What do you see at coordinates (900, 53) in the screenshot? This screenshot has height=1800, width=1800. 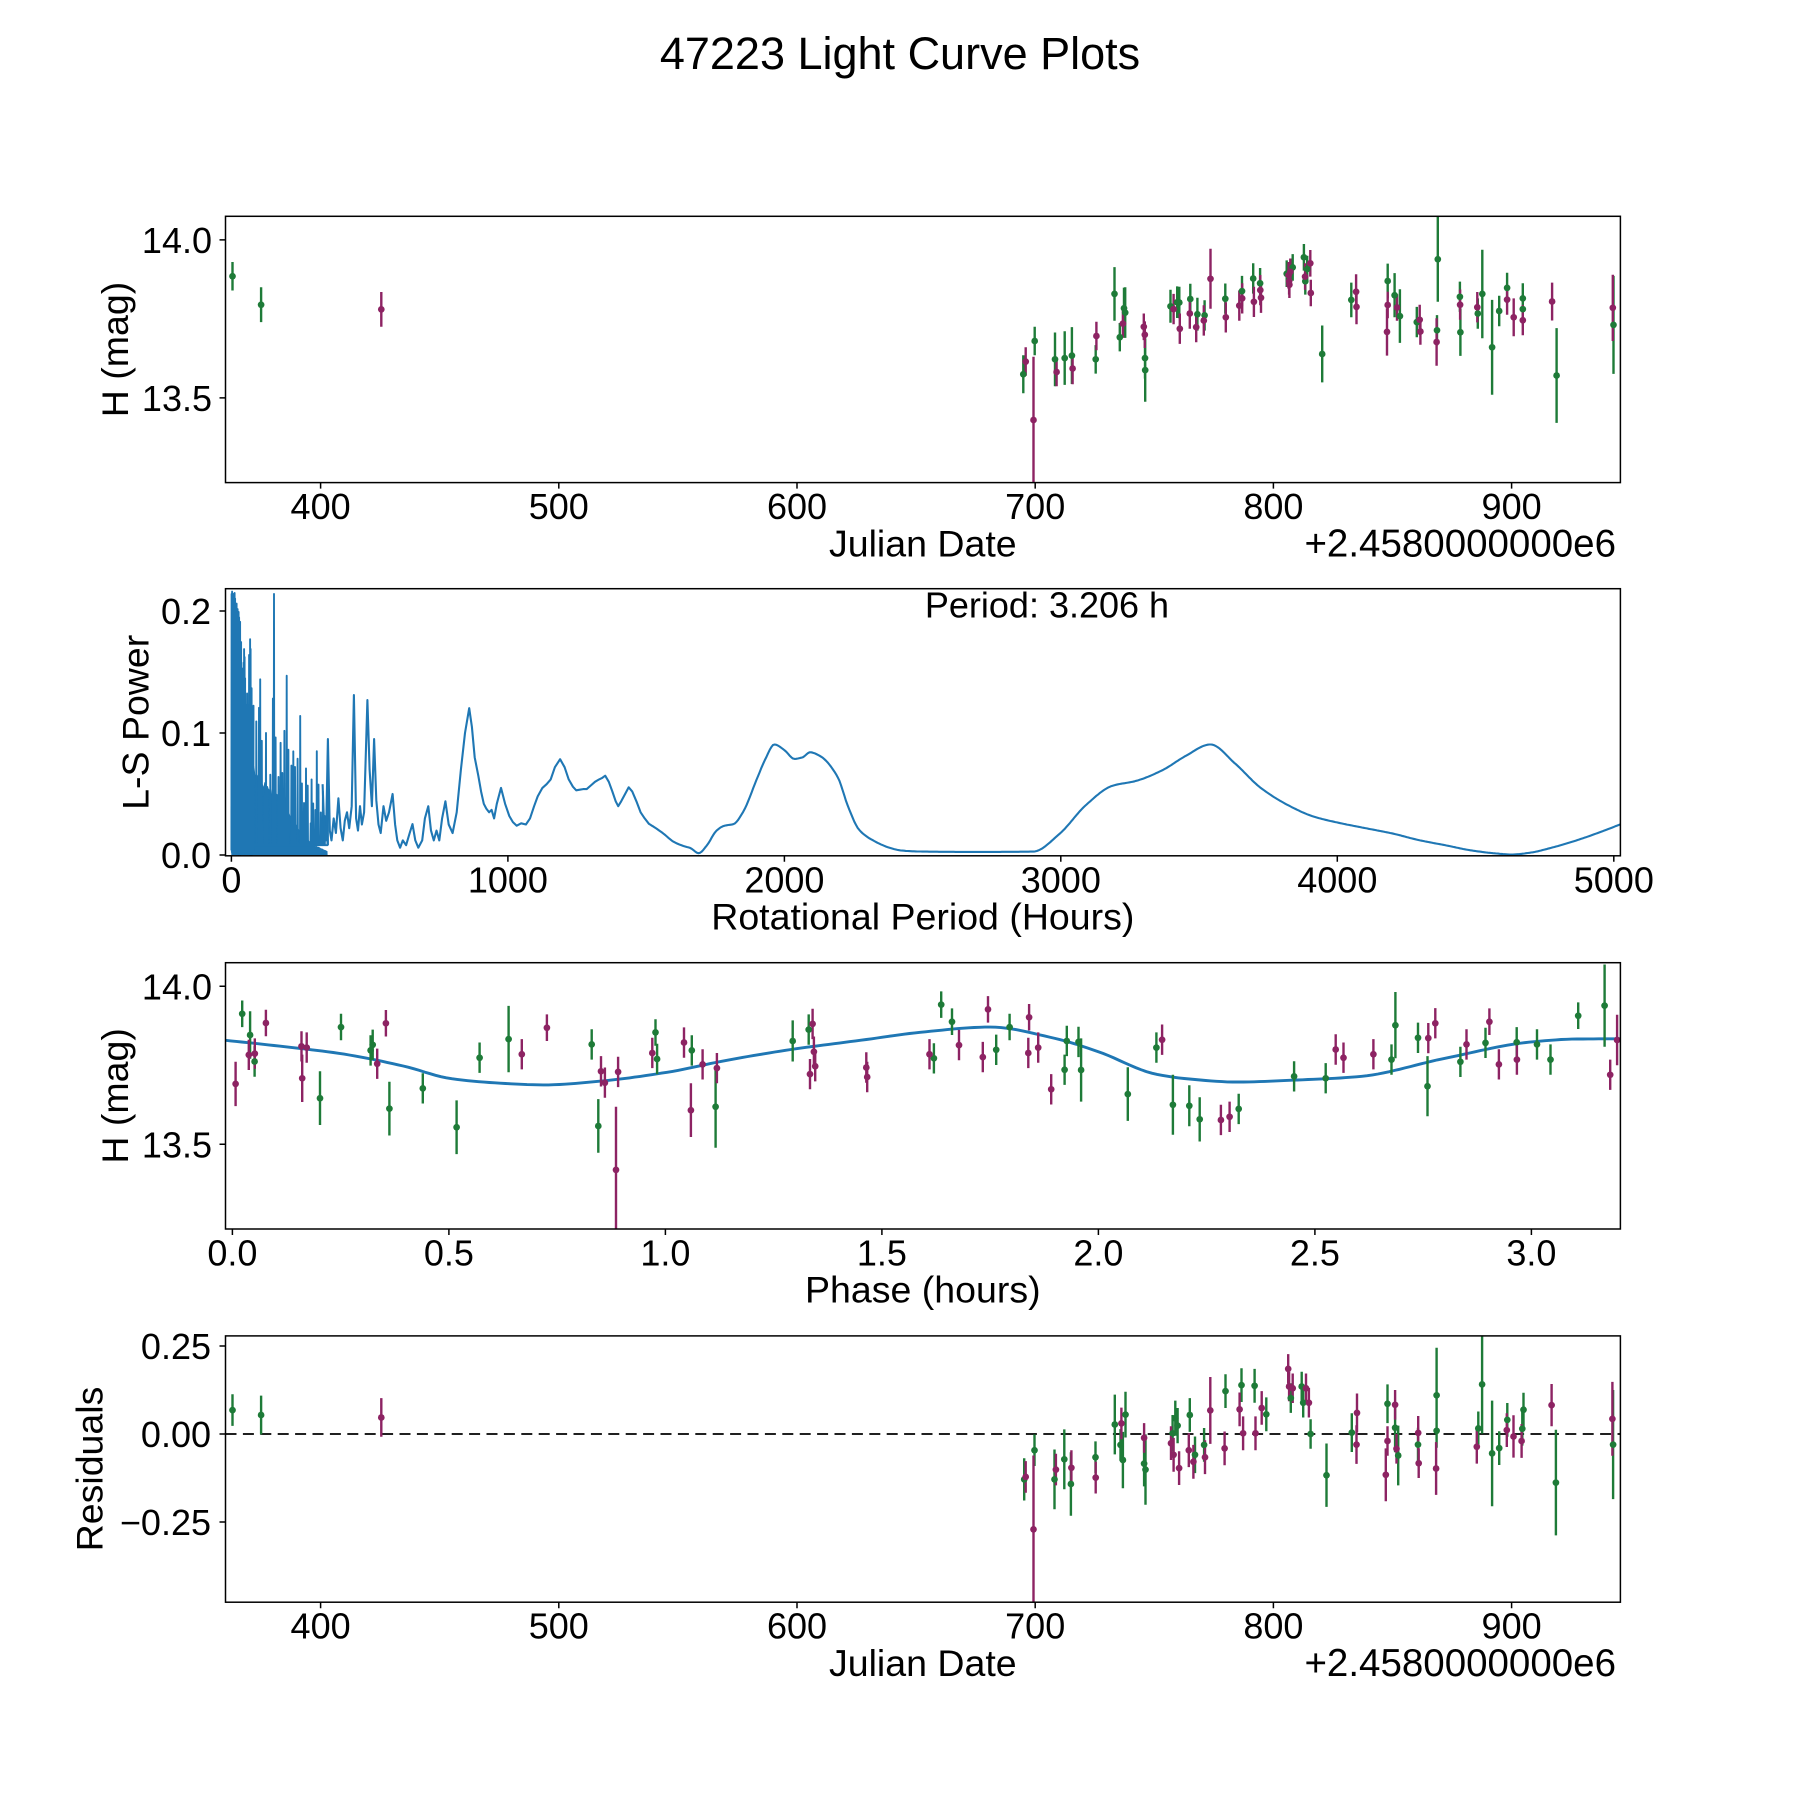 I see `svg-text: 47223 Light Curve Plots` at bounding box center [900, 53].